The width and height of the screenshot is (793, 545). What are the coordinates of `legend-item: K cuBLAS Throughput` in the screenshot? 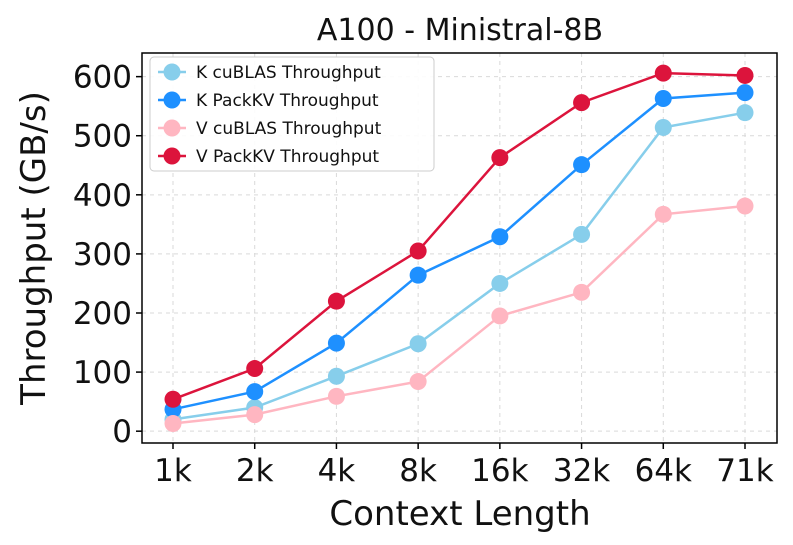 It's located at (269, 73).